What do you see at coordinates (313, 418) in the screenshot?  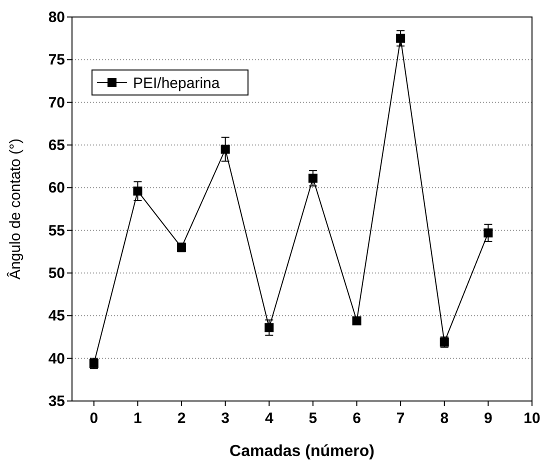 I see `x-tick-label: 5` at bounding box center [313, 418].